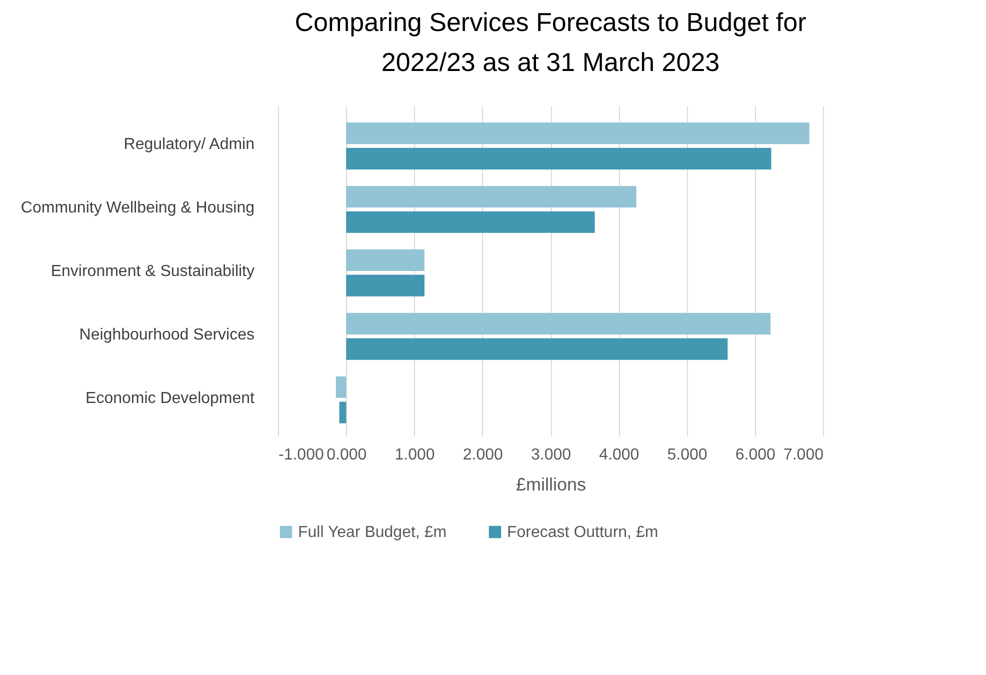 The height and width of the screenshot is (675, 986). What do you see at coordinates (137, 208) in the screenshot?
I see `y-tick-label: Community Wellbeing & Housing` at bounding box center [137, 208].